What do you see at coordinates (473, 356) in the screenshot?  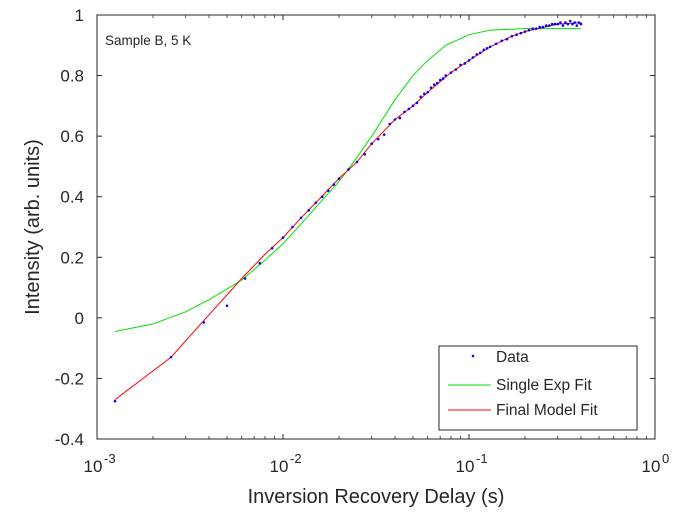 I see `legend-data-marker` at bounding box center [473, 356].